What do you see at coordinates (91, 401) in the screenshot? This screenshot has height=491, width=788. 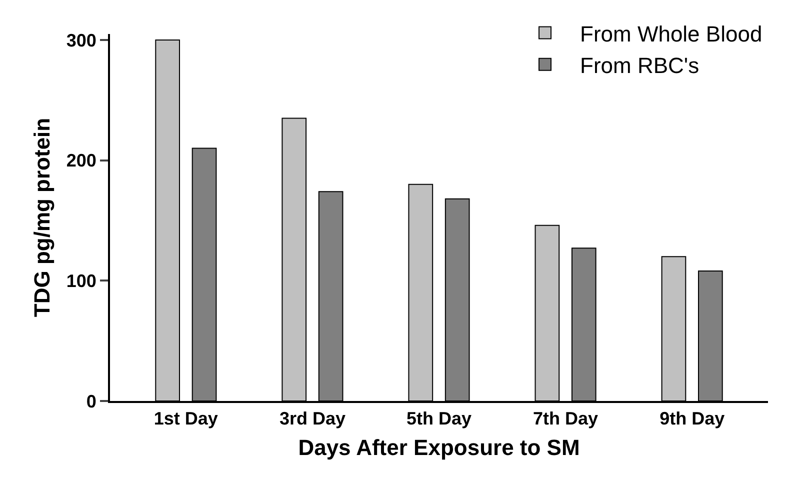 I see `y-tick-label: 0` at bounding box center [91, 401].